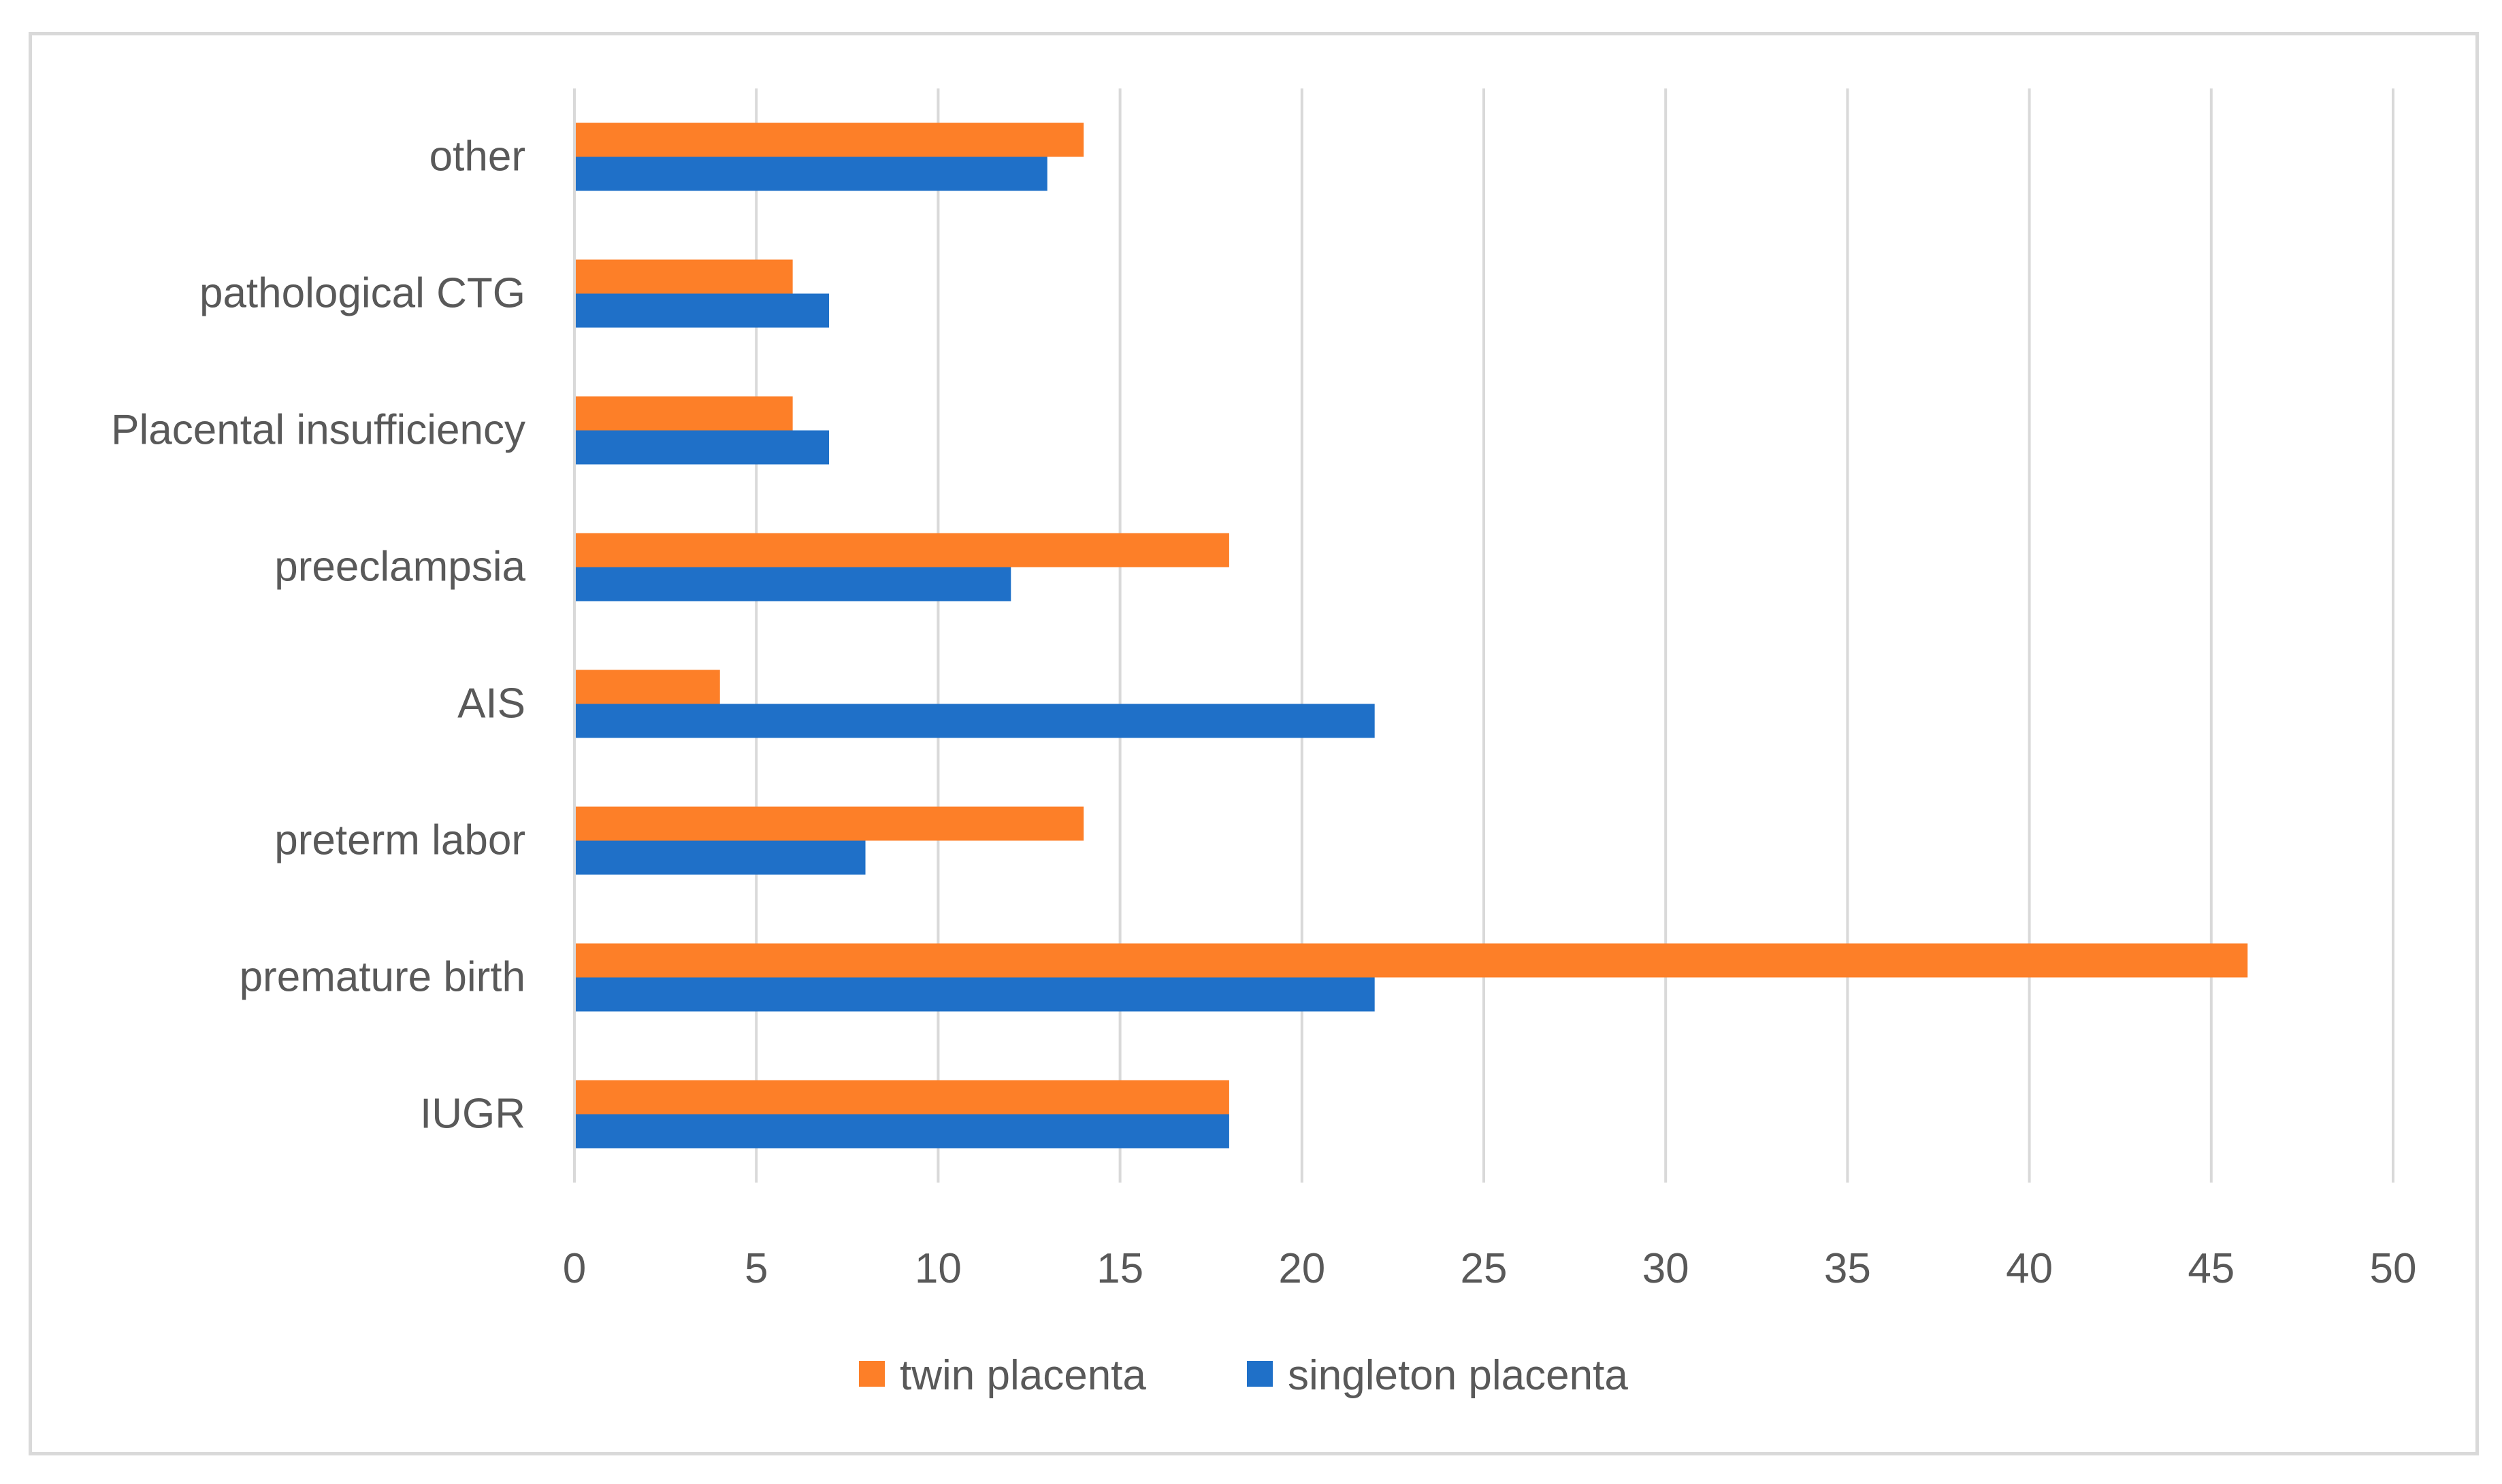  What do you see at coordinates (2393, 1268) in the screenshot?
I see `x-tick-label: 50` at bounding box center [2393, 1268].